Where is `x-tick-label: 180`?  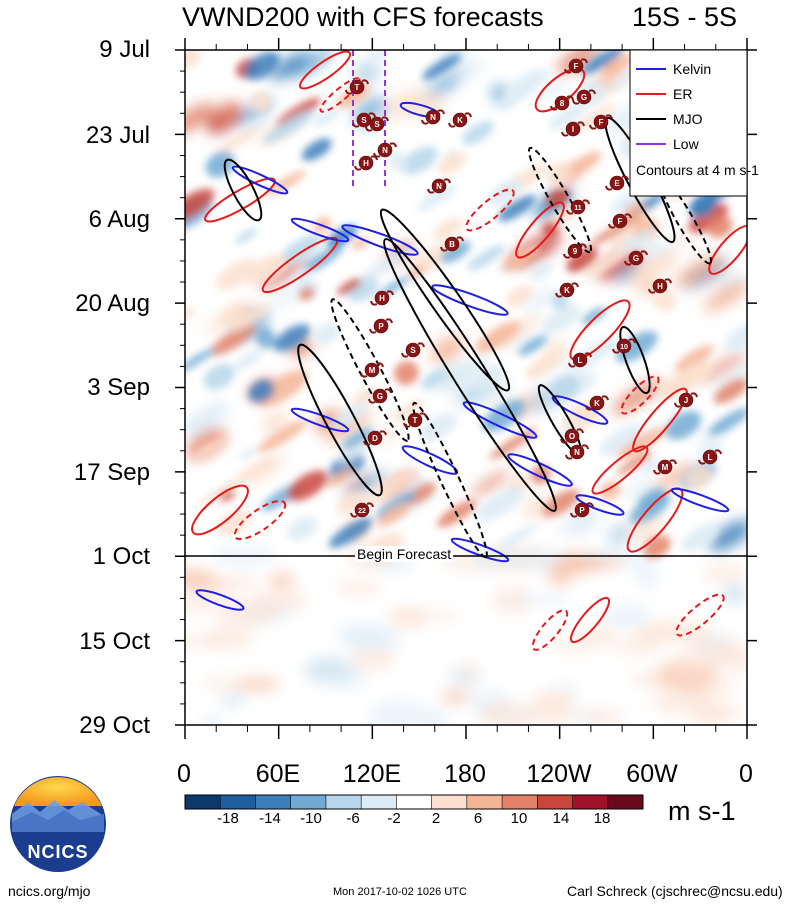
x-tick-label: 180 is located at coordinates (465, 774).